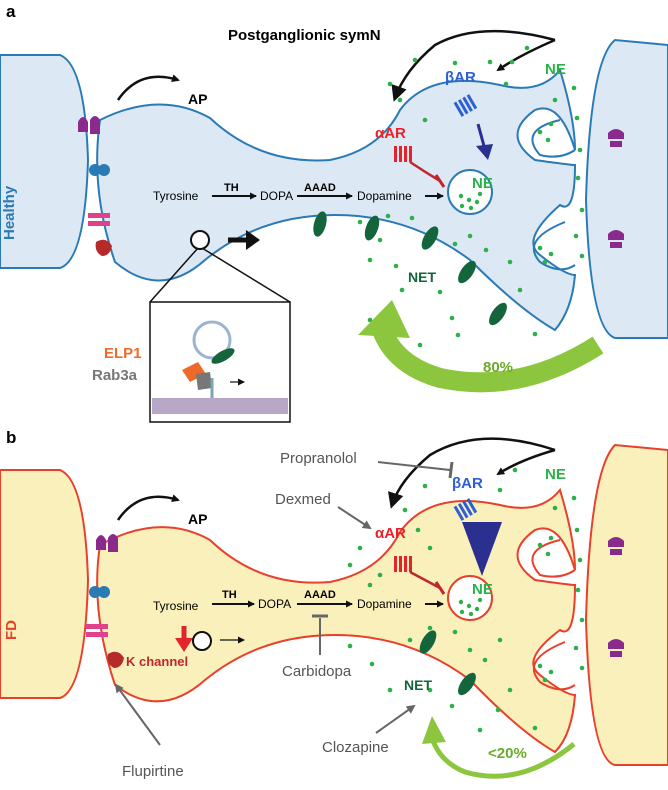  What do you see at coordinates (229, 595) in the screenshot?
I see `th-label-b: TH` at bounding box center [229, 595].